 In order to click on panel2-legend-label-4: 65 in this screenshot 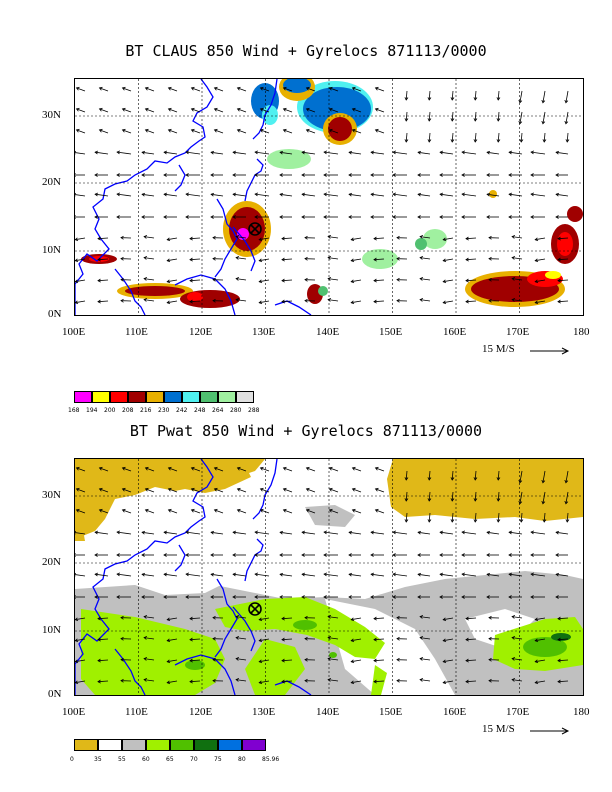, I will do `click(170, 759)`.